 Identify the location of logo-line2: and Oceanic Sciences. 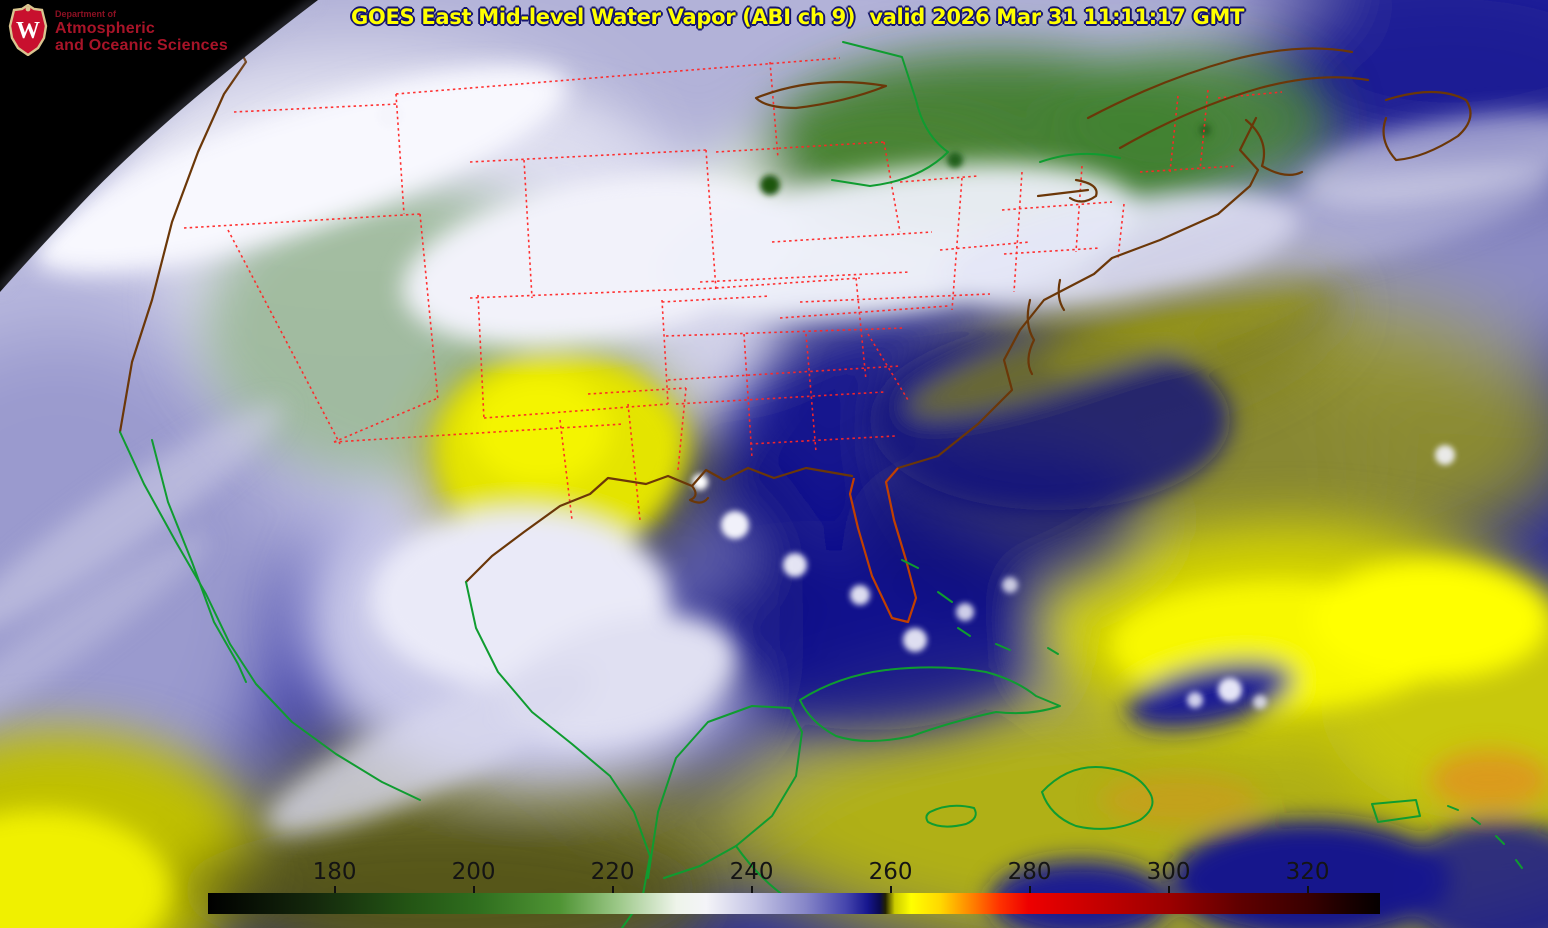
(141, 46).